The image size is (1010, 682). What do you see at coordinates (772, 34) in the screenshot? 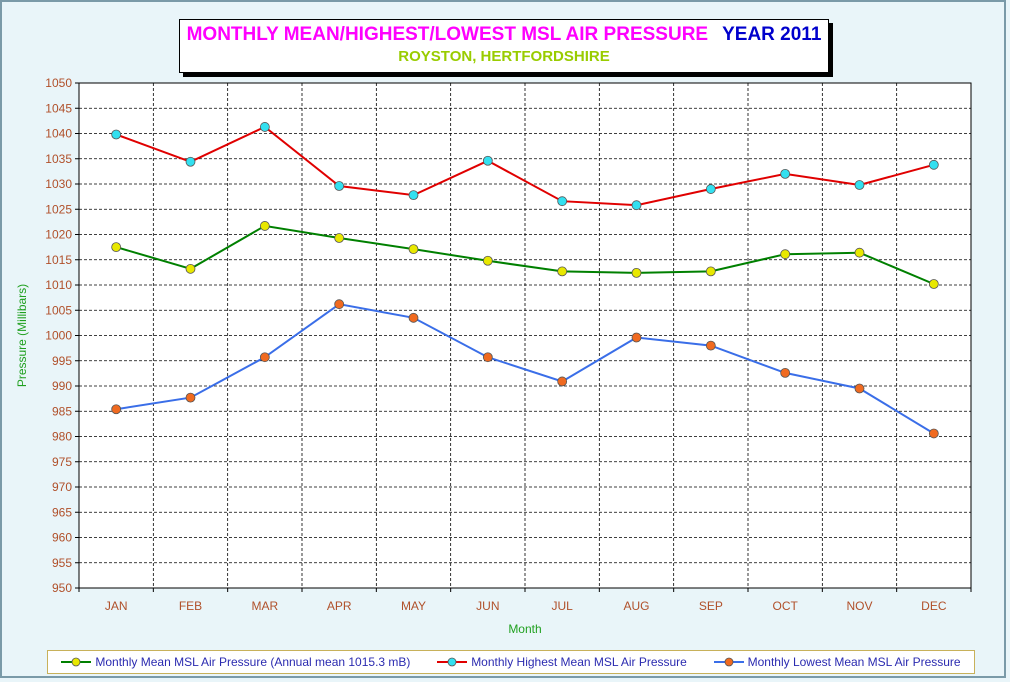
I see `chart-title-year: YEAR 2011` at bounding box center [772, 34].